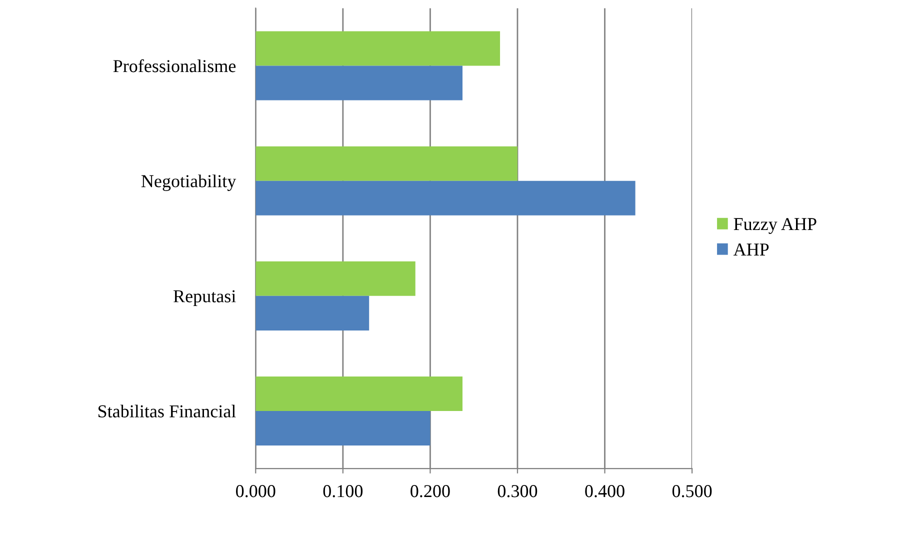 The image size is (913, 548). What do you see at coordinates (604, 491) in the screenshot?
I see `x-tick-label: 0.400` at bounding box center [604, 491].